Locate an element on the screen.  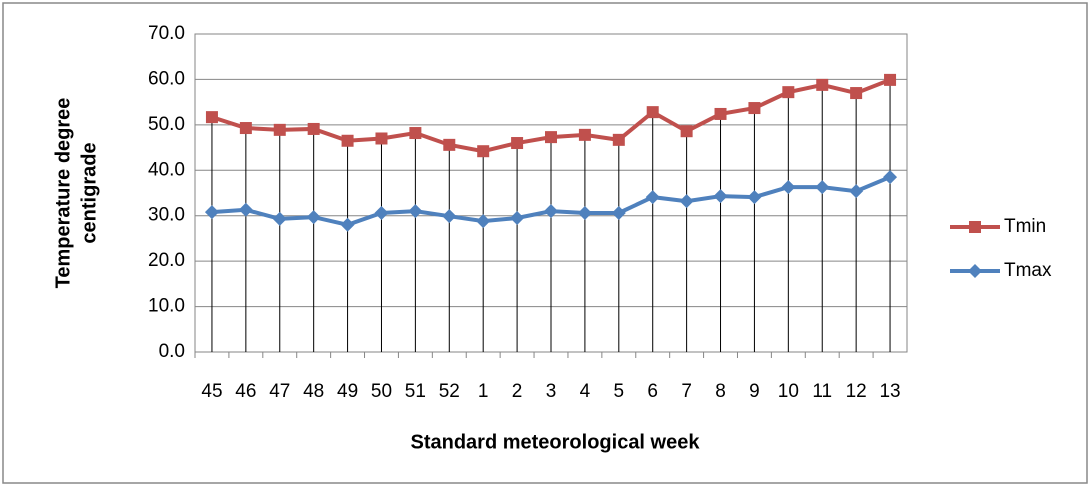
x-tick-label: 47 is located at coordinates (279, 391).